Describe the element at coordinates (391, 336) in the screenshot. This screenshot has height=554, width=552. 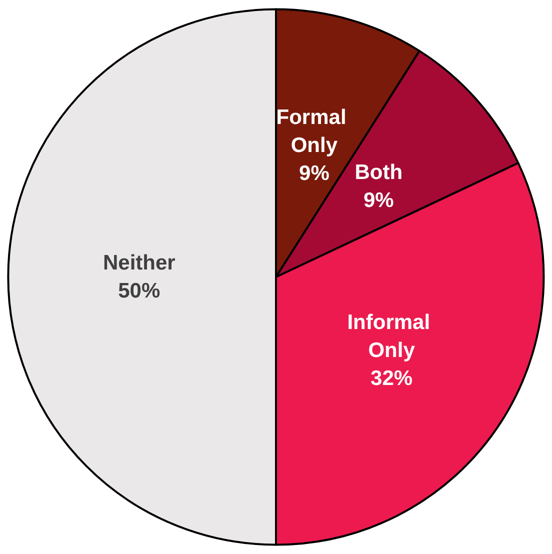
I see `slice-label: Informal Only` at that location.